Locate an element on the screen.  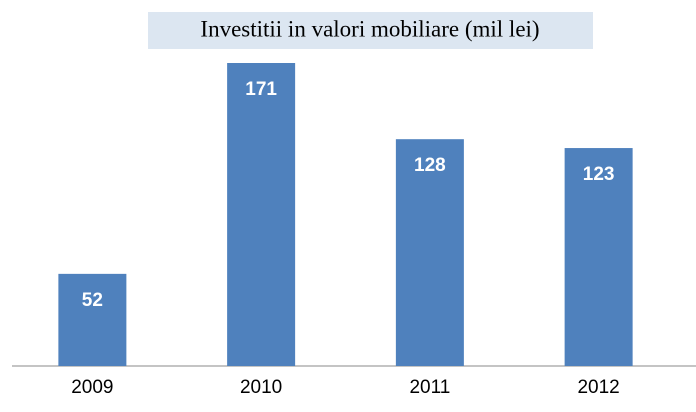
chart-title: Investitii in valori mobiliare (mil lei) is located at coordinates (369, 28).